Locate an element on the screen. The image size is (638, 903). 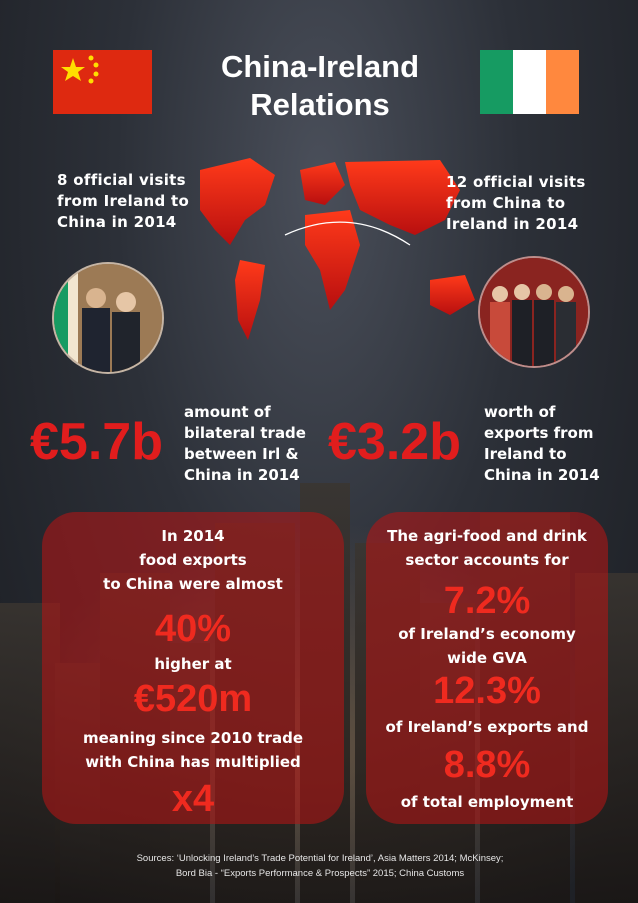
gva-text-line-2: wide GVA is located at coordinates (487, 658).